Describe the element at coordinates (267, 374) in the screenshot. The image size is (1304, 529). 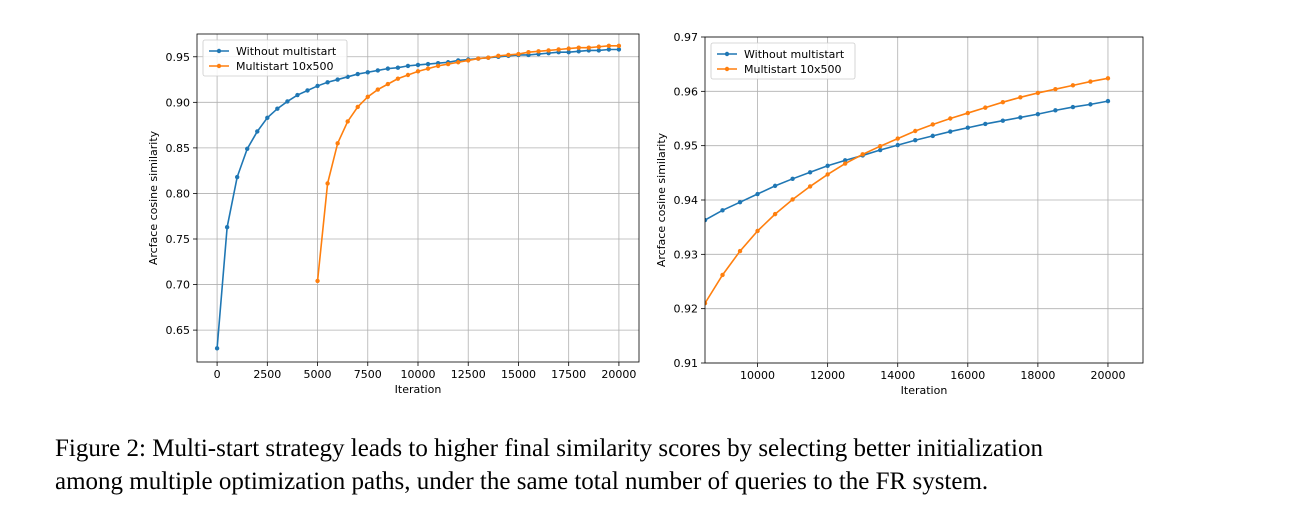
I see `x-tick-label: 2500` at that location.